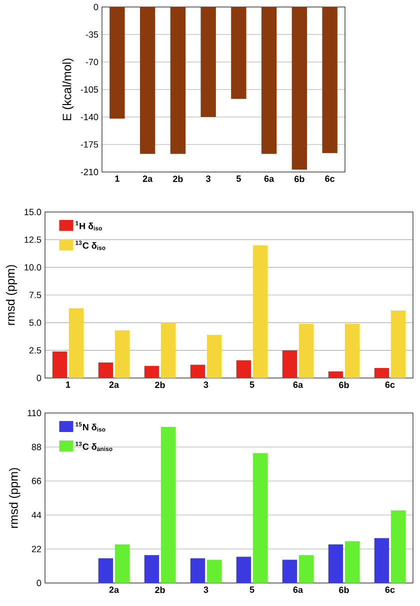  Describe the element at coordinates (89, 89) in the screenshot. I see `y-tick-label: -105` at that location.